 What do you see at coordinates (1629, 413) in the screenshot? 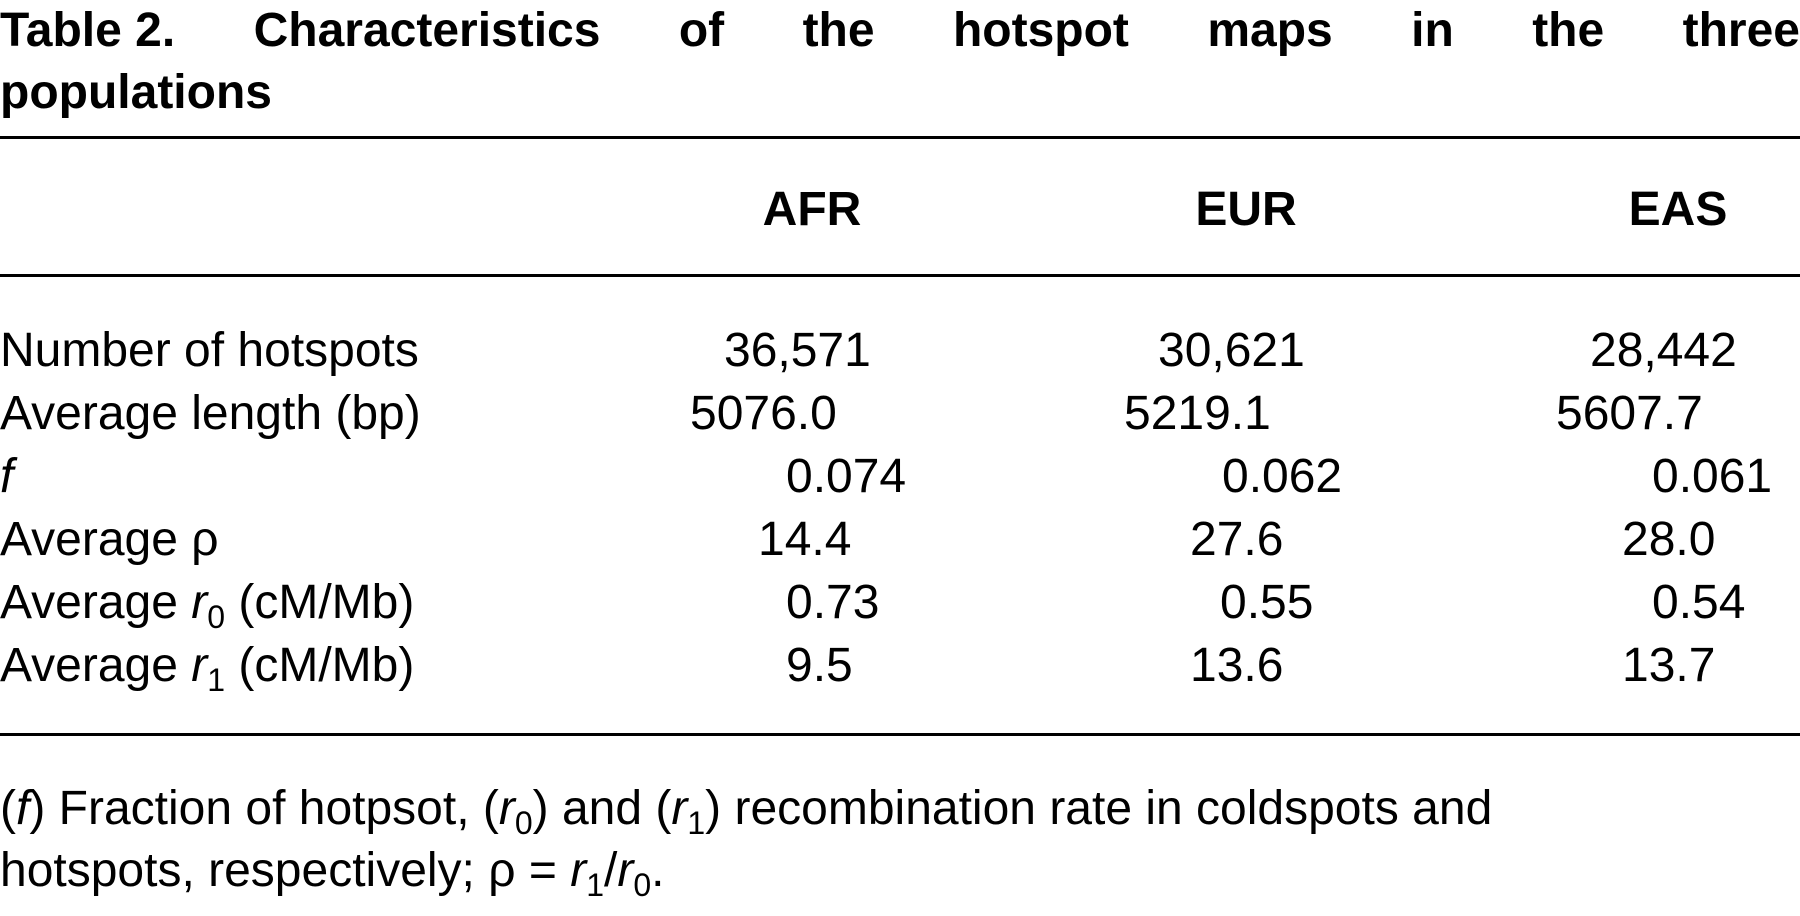
I see `cell-value: 5607.7` at bounding box center [1629, 413].